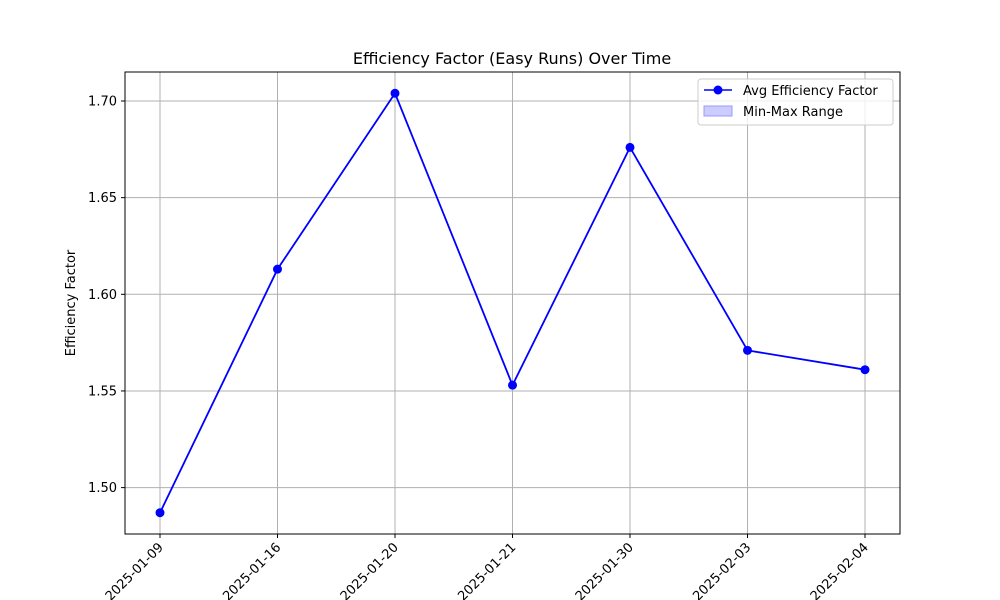 Image resolution: width=1000 pixels, height=600 pixels. I want to click on legend-marker-swatch, so click(718, 90).